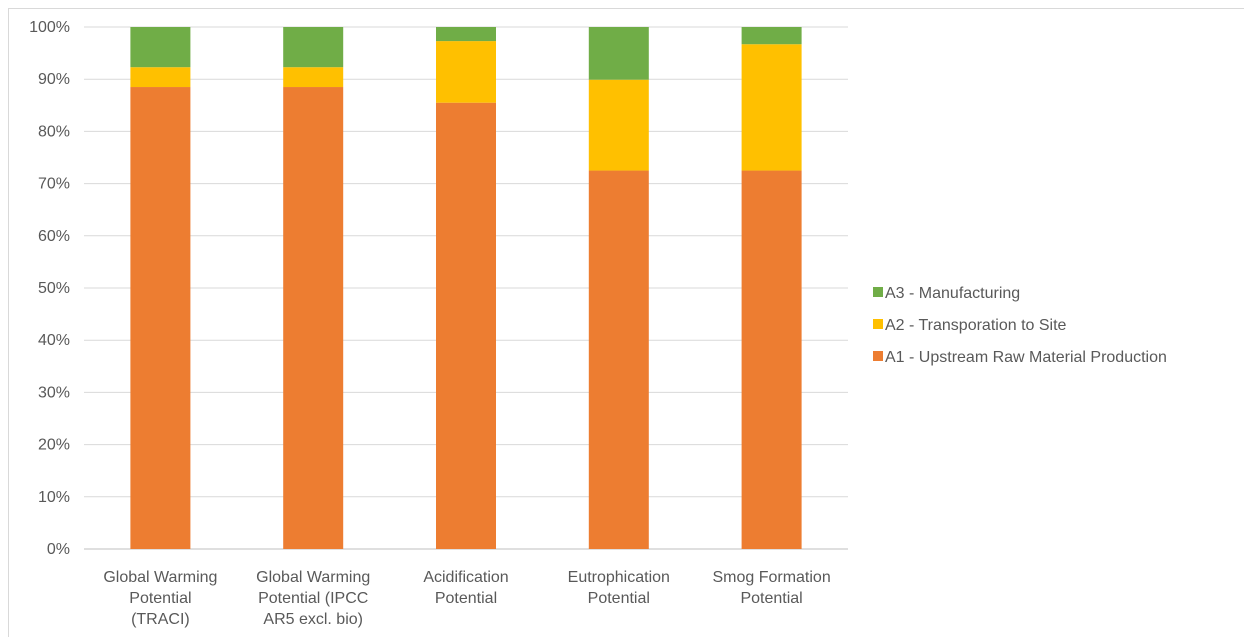 The width and height of the screenshot is (1244, 637). What do you see at coordinates (49, 27) in the screenshot?
I see `y-tick-label: 100%` at bounding box center [49, 27].